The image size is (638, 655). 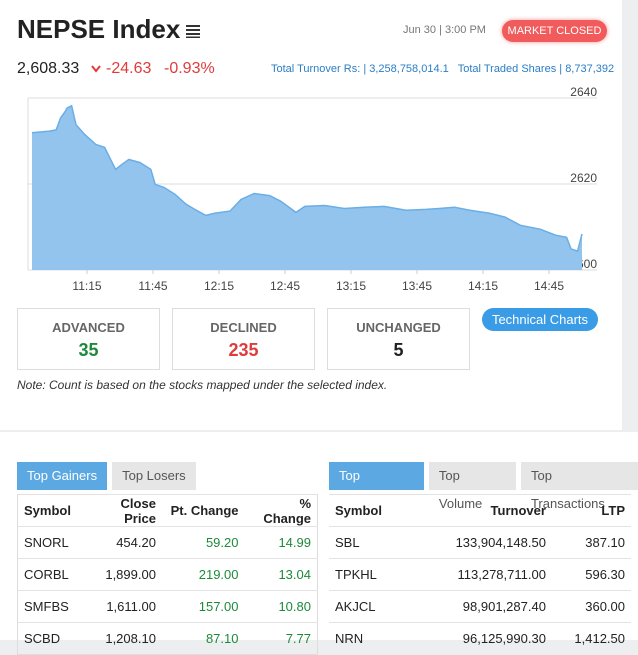 I want to click on cell: SNORL, so click(x=52, y=542).